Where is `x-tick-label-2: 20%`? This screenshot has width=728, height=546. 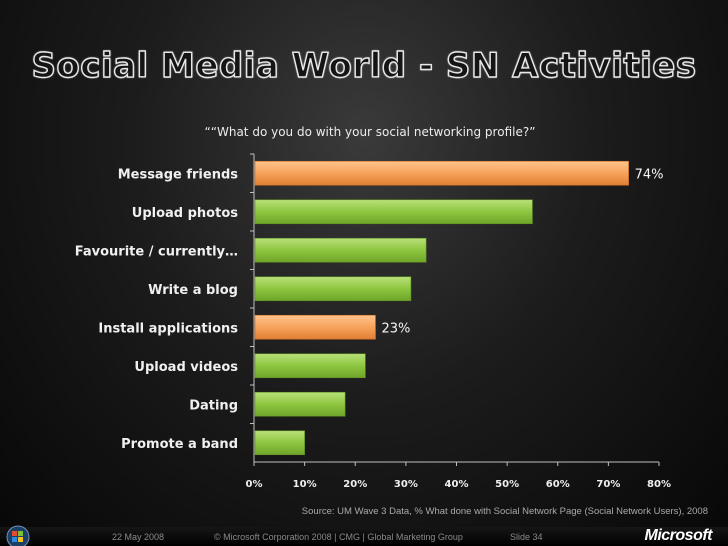
x-tick-label-2: 20% is located at coordinates (355, 484).